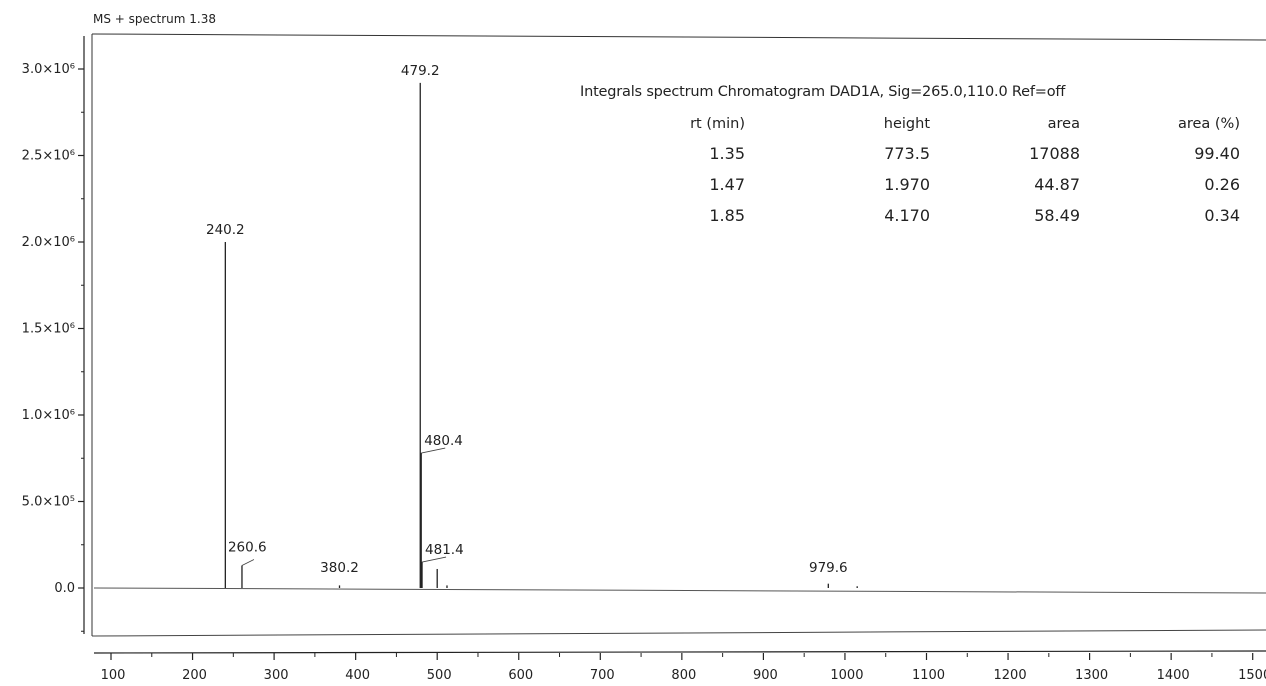 This screenshot has height=686, width=1266. Describe the element at coordinates (1057, 215) in the screenshot. I see `table-cell: 58.49` at that location.